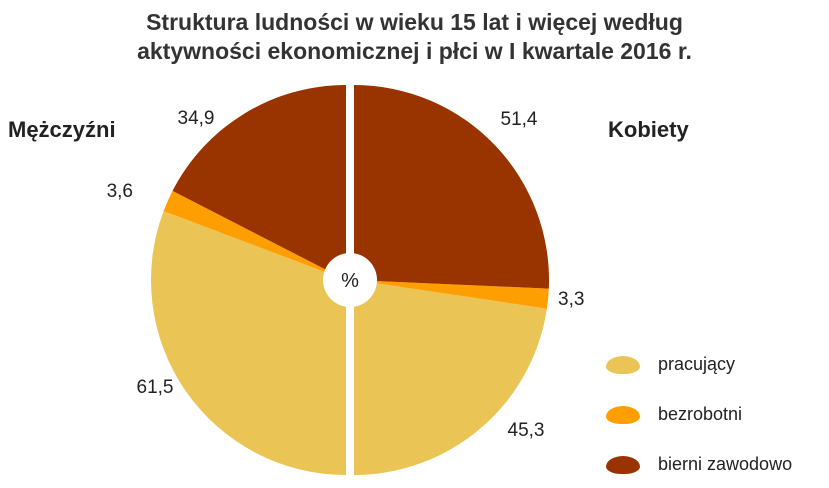  I want to click on women-slice-bierni, so click(451, 187).